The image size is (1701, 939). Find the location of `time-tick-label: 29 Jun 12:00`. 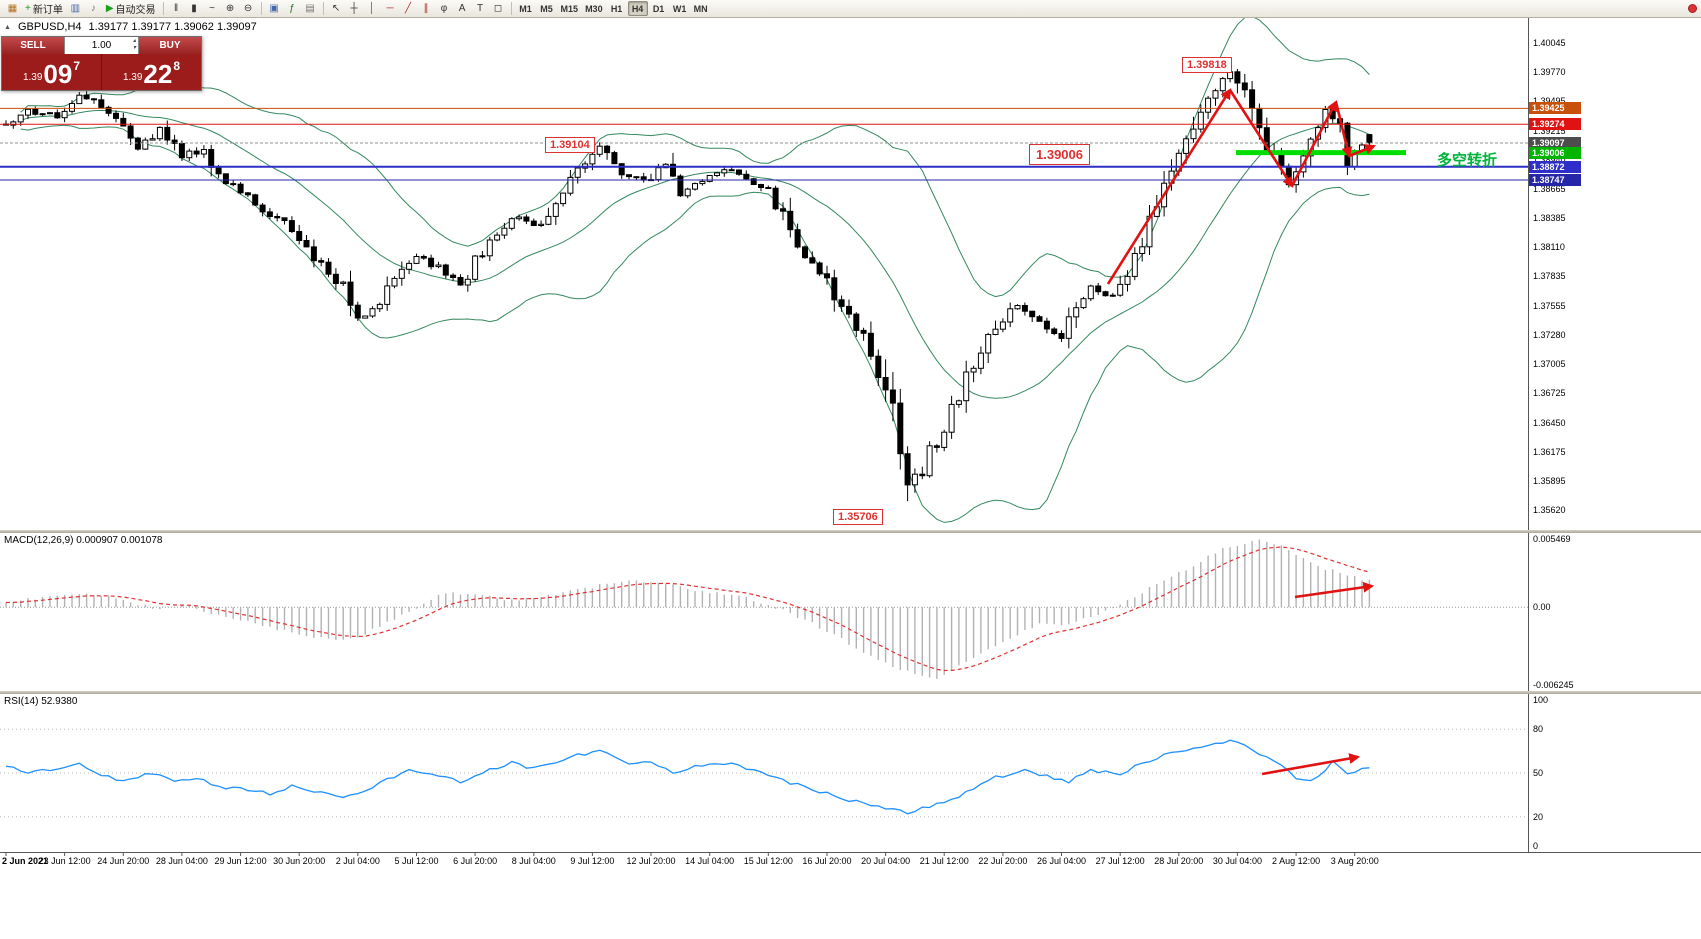

time-tick-label: 29 Jun 12:00 is located at coordinates (240, 861).